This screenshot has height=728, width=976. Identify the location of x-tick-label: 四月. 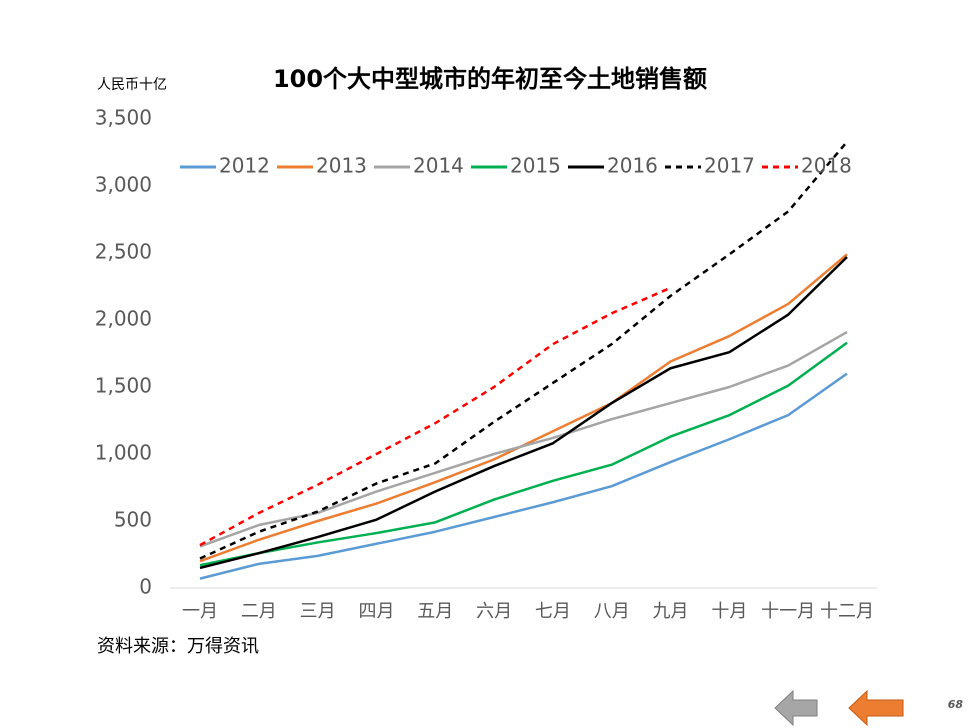
(376, 611).